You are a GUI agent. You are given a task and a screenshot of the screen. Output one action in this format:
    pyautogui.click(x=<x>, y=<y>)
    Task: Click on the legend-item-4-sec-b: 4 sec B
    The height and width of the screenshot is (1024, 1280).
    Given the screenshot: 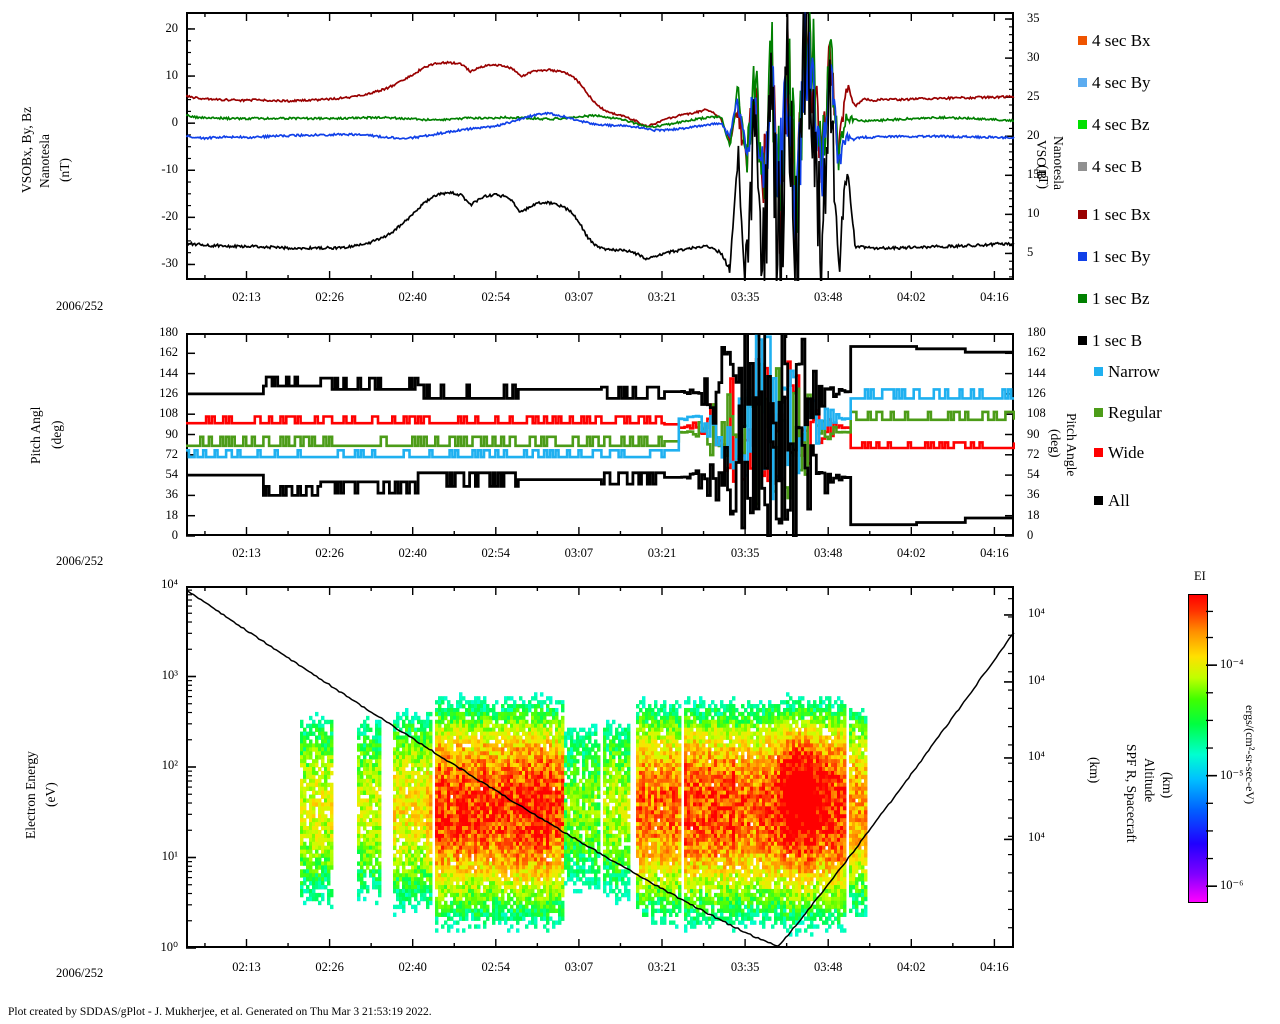 What is the action you would take?
    pyautogui.click(x=1110, y=166)
    